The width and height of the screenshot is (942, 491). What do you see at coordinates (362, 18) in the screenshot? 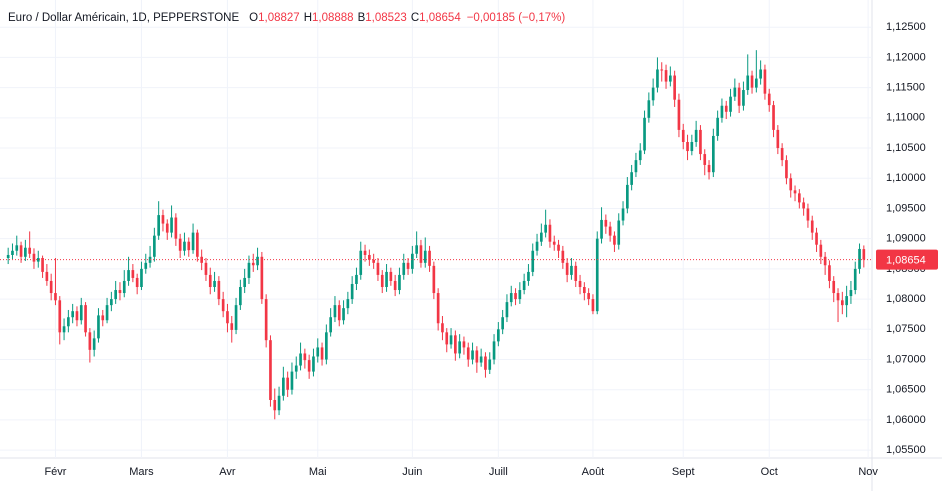
I see `ohlc-key: B` at bounding box center [362, 18].